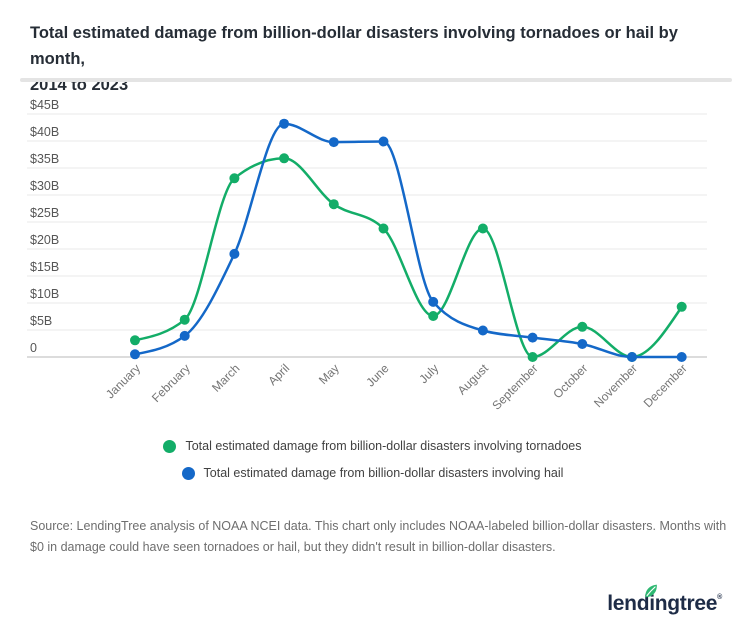 This screenshot has width=745, height=630. I want to click on y-axis-label: 0, so click(33, 348).